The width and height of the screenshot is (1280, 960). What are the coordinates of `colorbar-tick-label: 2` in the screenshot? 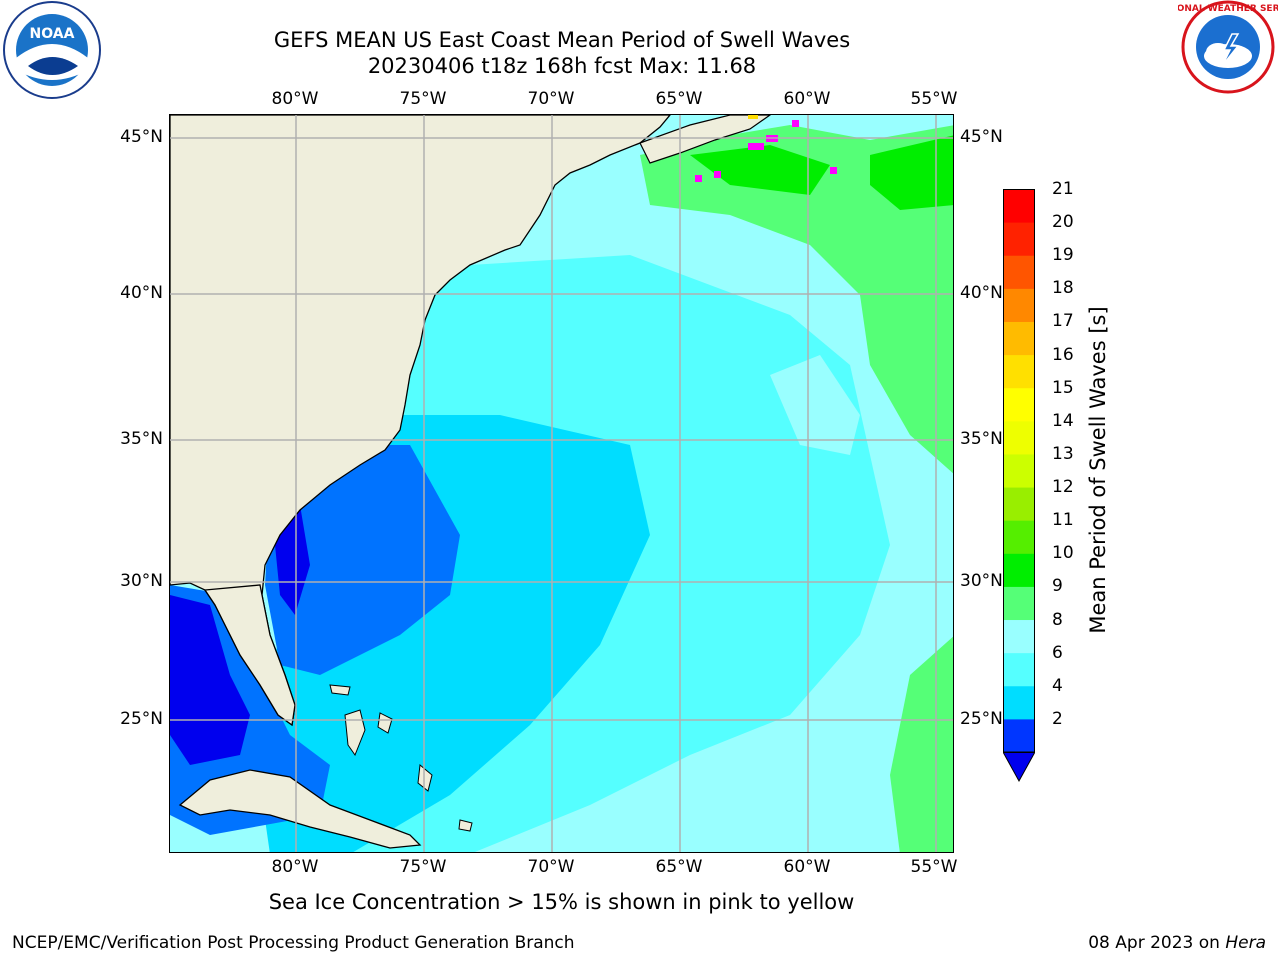 It's located at (1057, 718).